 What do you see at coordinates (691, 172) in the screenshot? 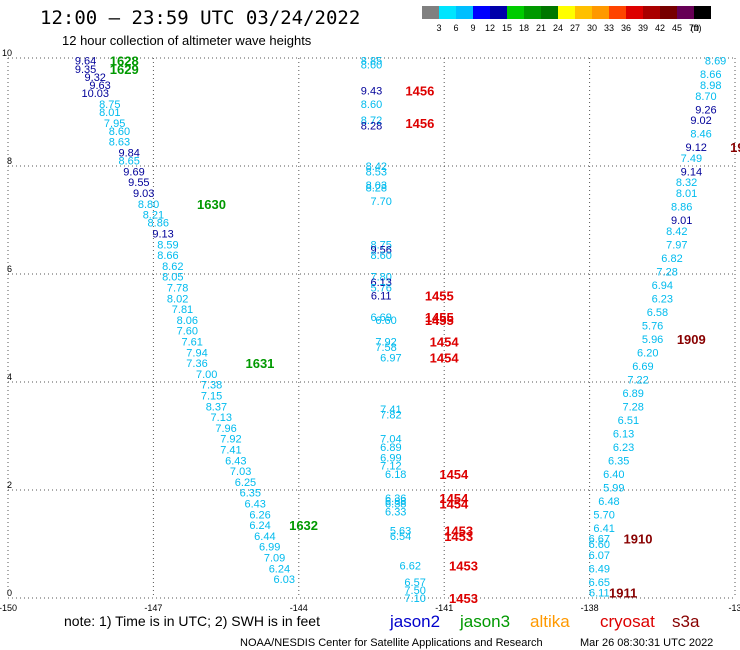
I see `wave-height-label: 9.14` at bounding box center [691, 172].